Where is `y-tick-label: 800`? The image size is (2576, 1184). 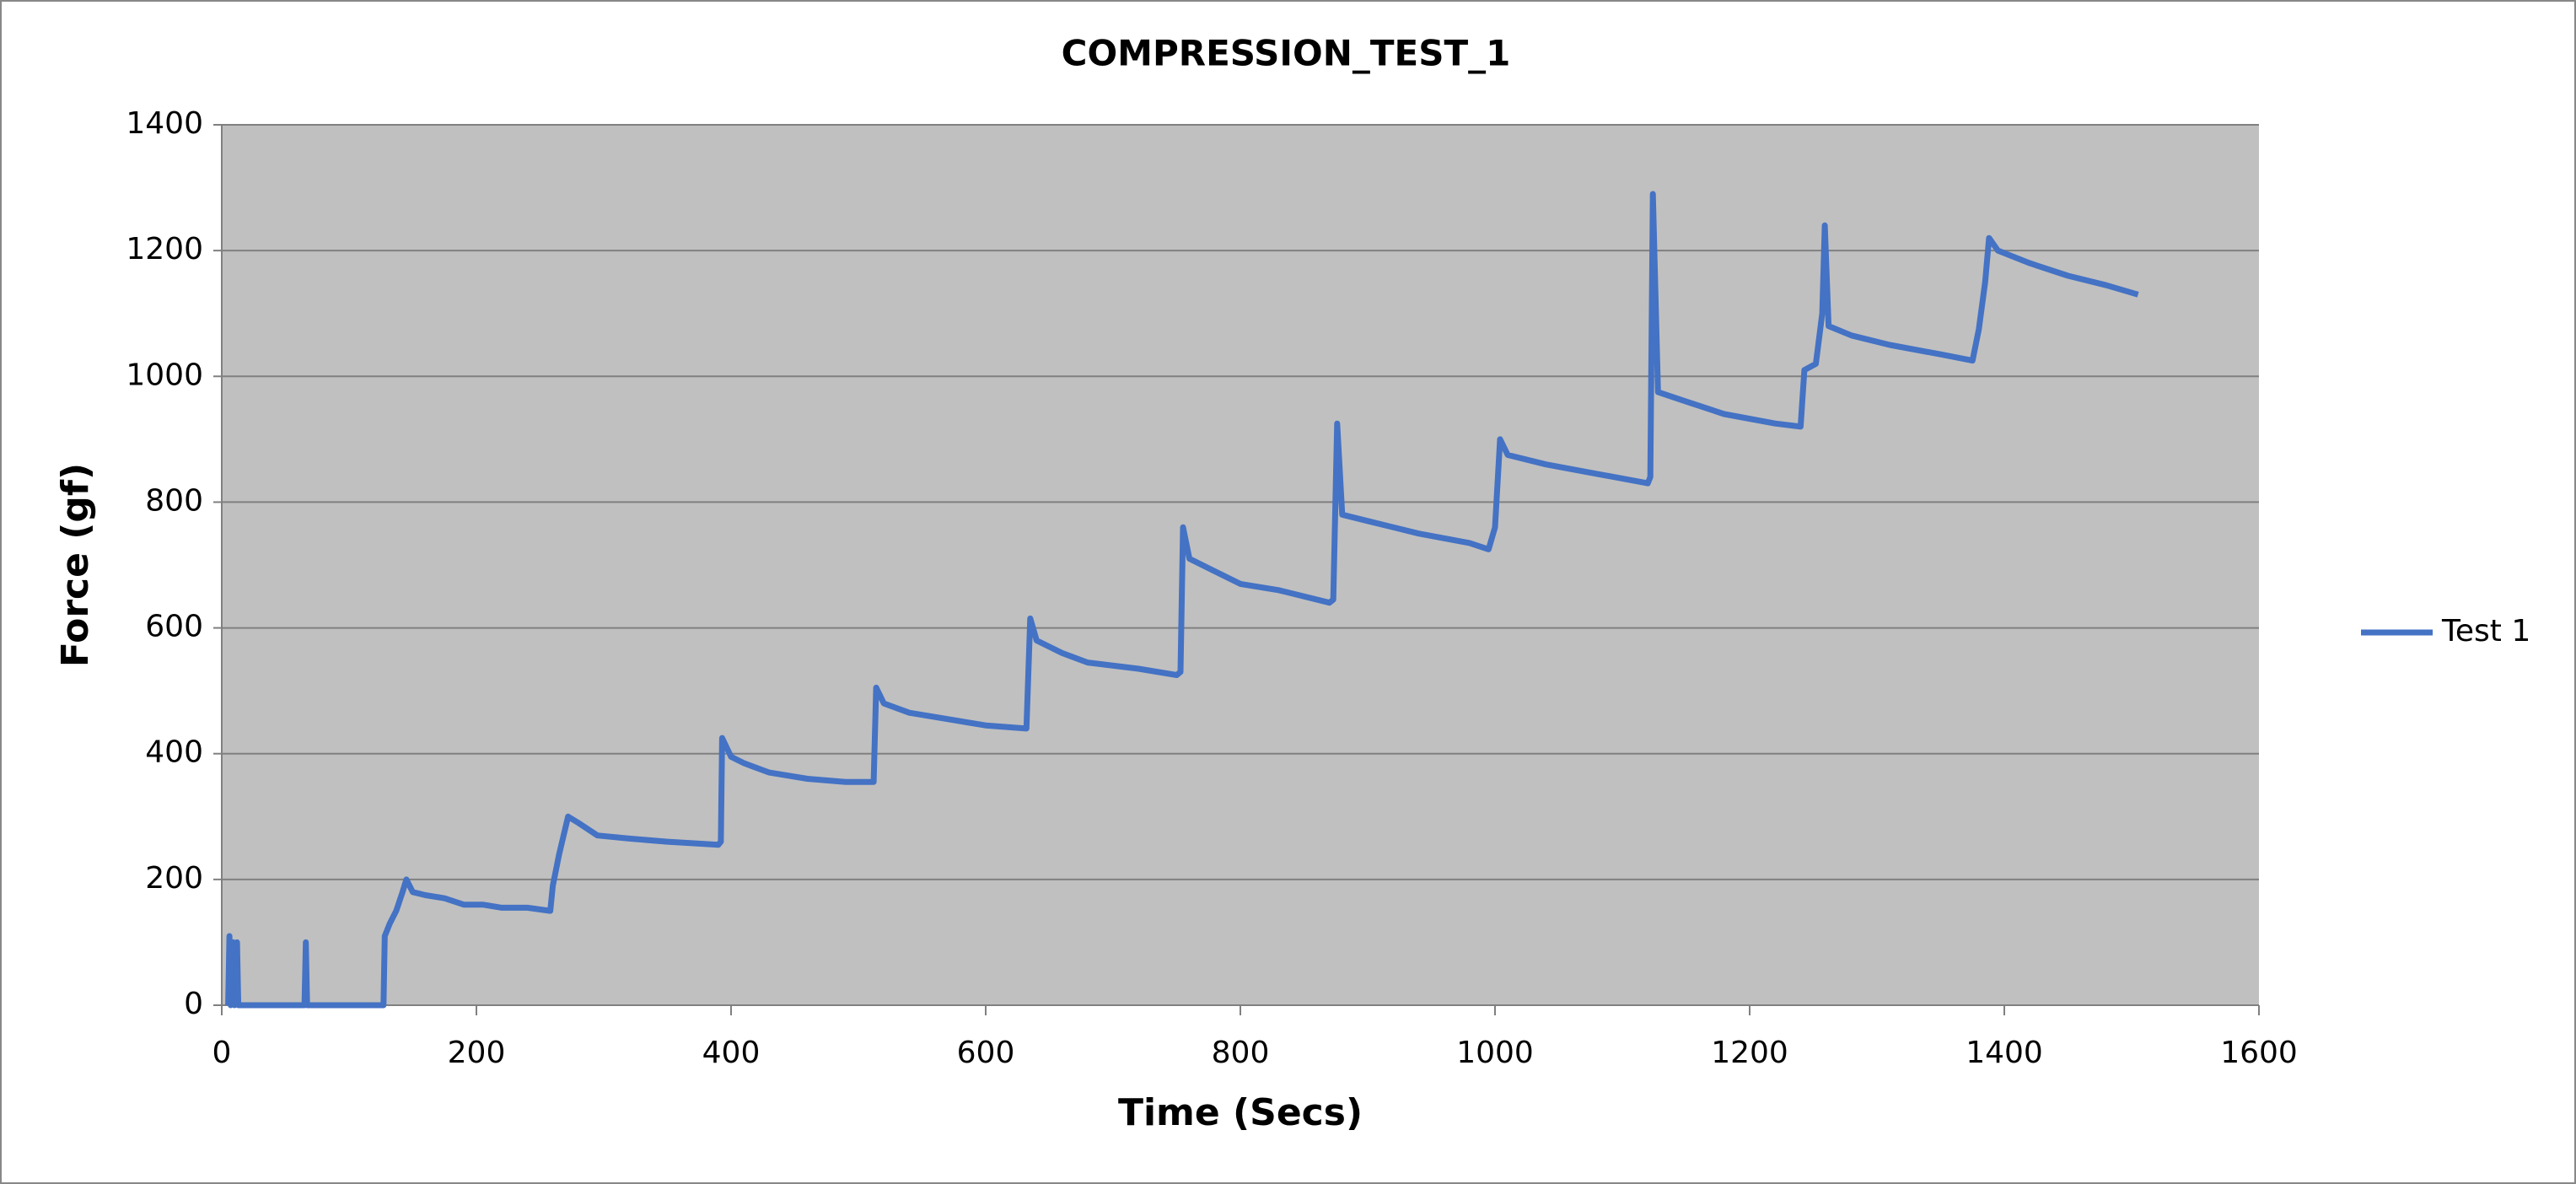 y-tick-label: 800 is located at coordinates (174, 500).